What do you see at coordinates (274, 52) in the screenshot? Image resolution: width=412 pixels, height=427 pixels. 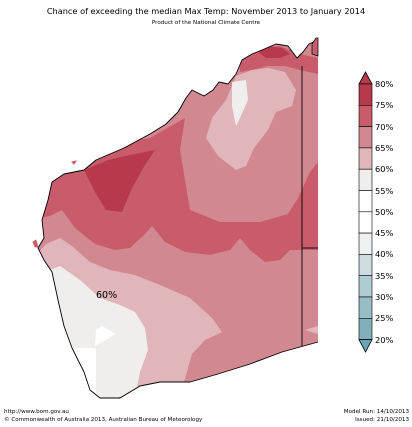 I see `zone-80-north-tip` at bounding box center [274, 52].